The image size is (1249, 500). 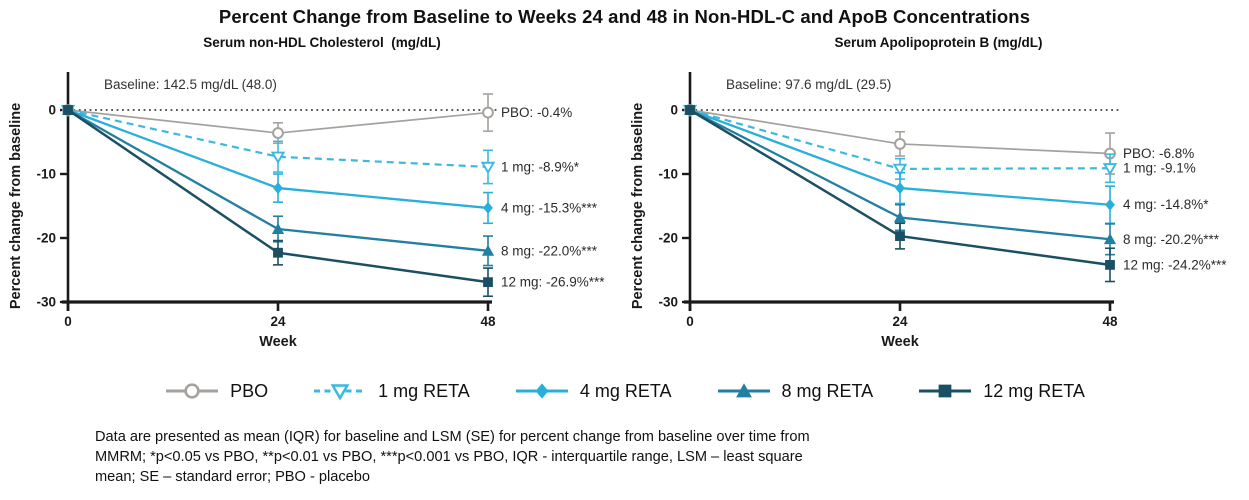 What do you see at coordinates (1159, 168) in the screenshot?
I see `series-end-label: 1 mg: -9.1%` at bounding box center [1159, 168].